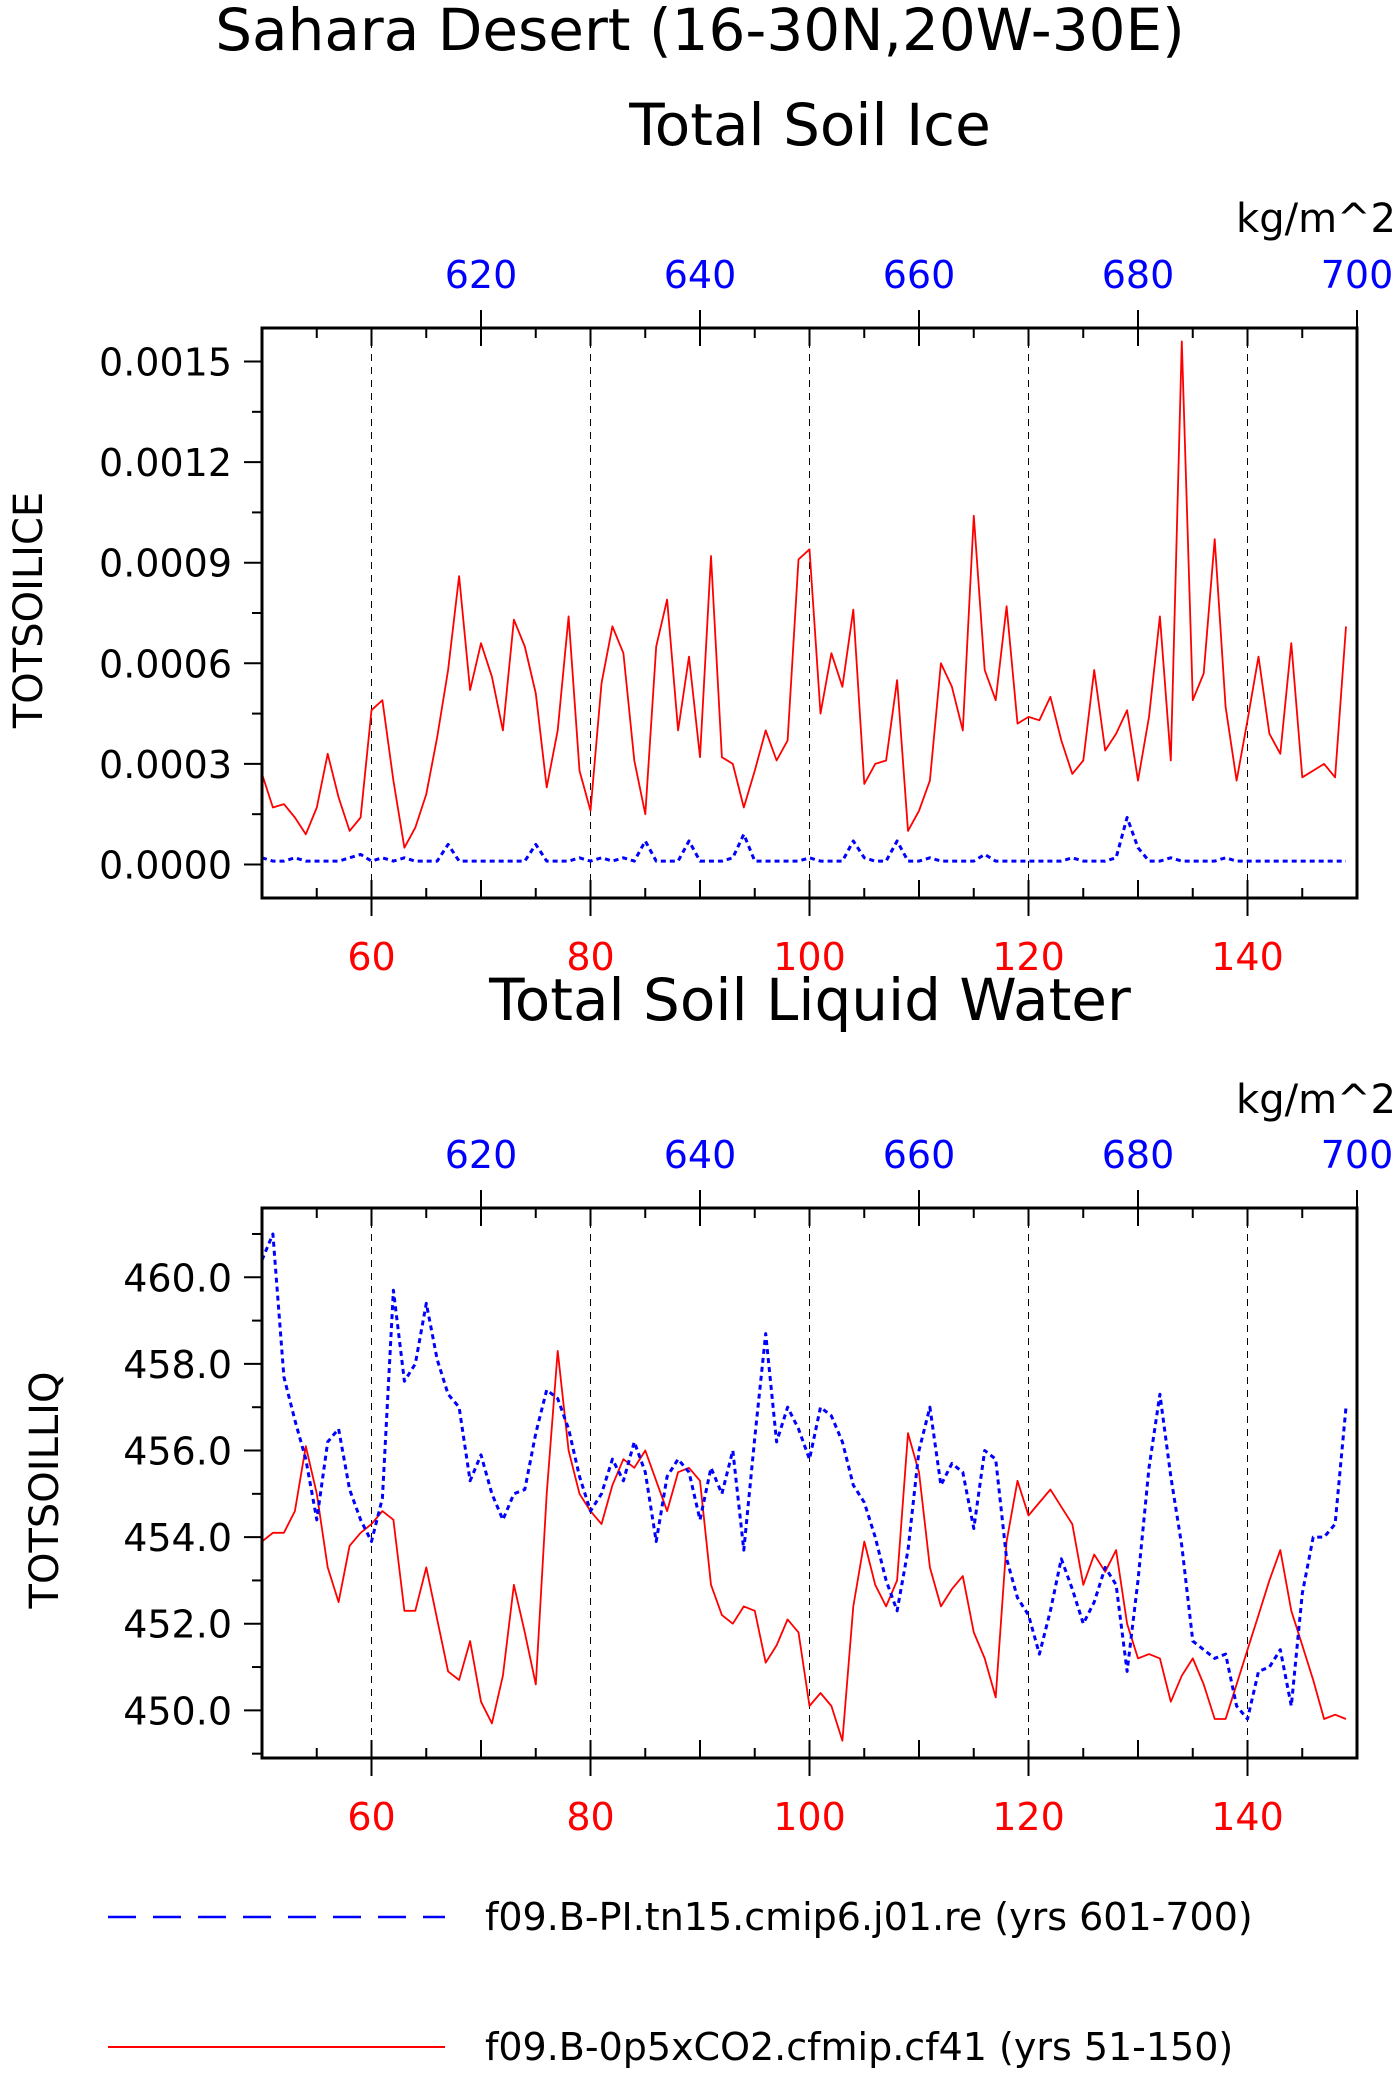 The image size is (1396, 2075). What do you see at coordinates (700, 32) in the screenshot?
I see `figure-title: Sahara Desert (16-30N,20W-30E)` at bounding box center [700, 32].